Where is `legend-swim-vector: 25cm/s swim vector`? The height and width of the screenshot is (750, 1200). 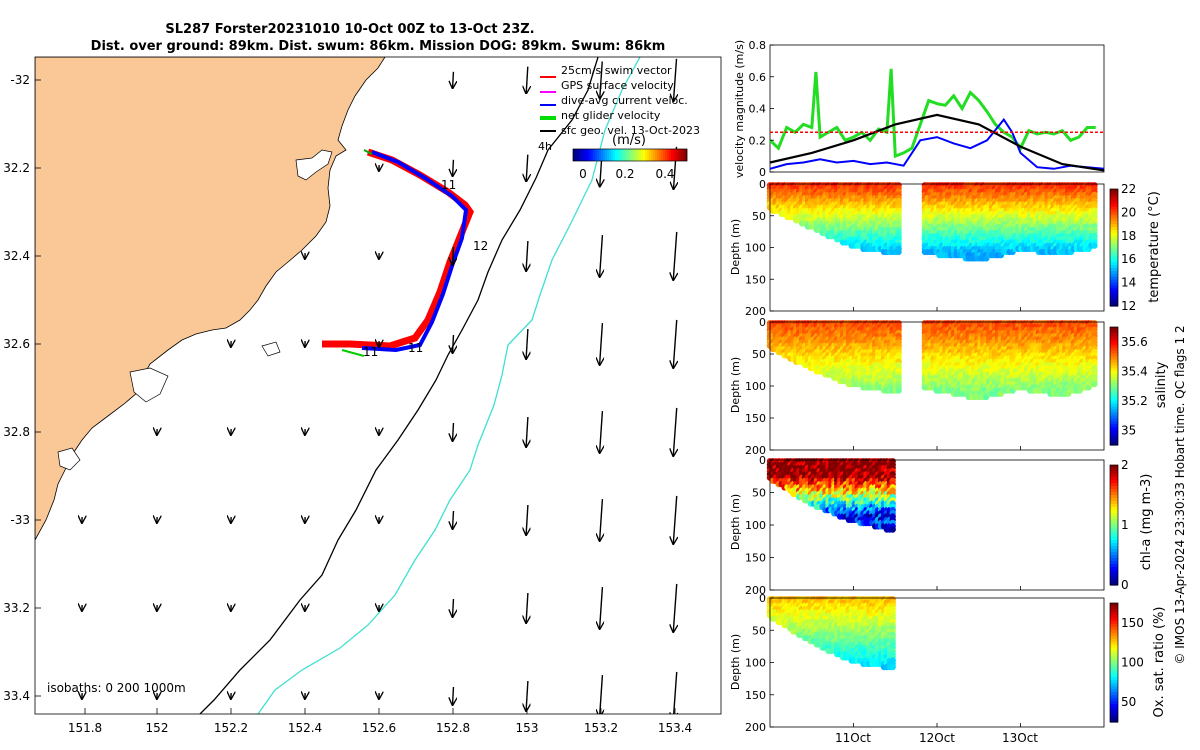 legend-swim-vector: 25cm/s swim vector is located at coordinates (616, 70).